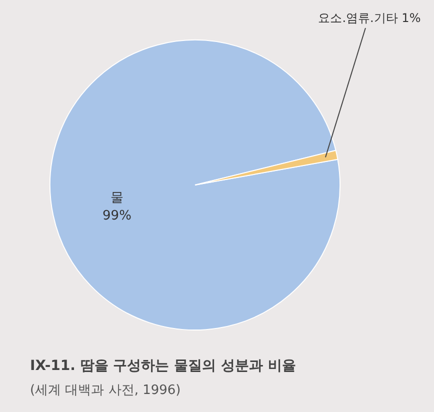 This screenshot has height=412, width=434. I want to click on data-label: 99%, so click(117, 216).